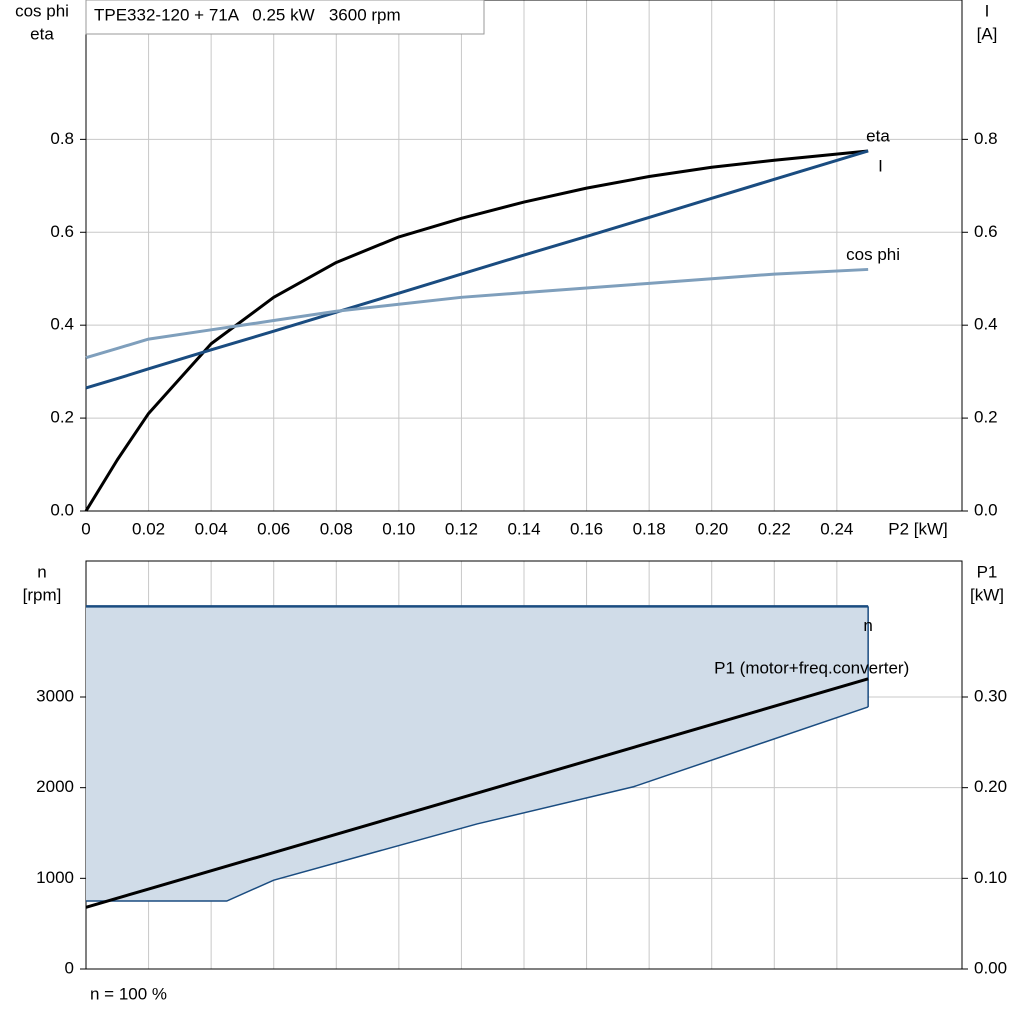 Image resolution: width=1024 pixels, height=1024 pixels. What do you see at coordinates (62, 138) in the screenshot?
I see `y-tick-label: 0.8` at bounding box center [62, 138].